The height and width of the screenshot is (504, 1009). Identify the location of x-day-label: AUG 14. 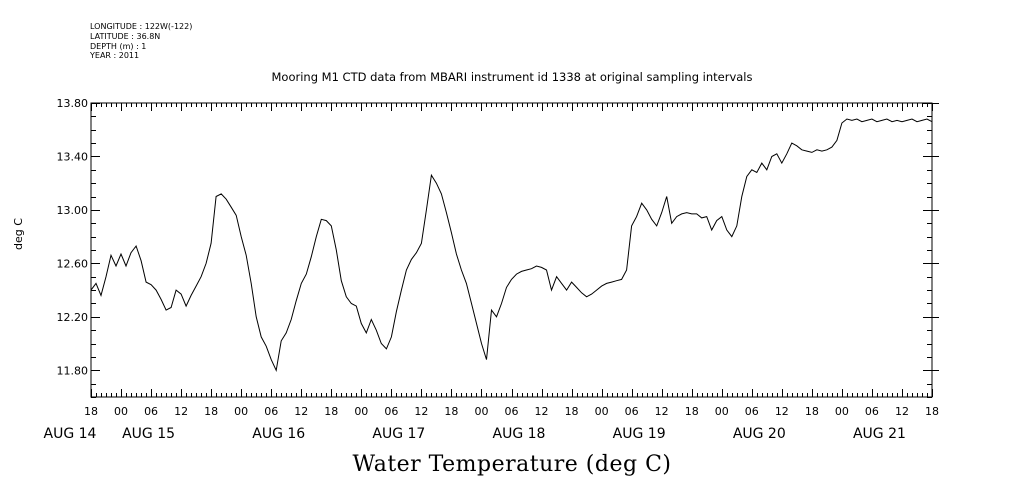
(70, 434).